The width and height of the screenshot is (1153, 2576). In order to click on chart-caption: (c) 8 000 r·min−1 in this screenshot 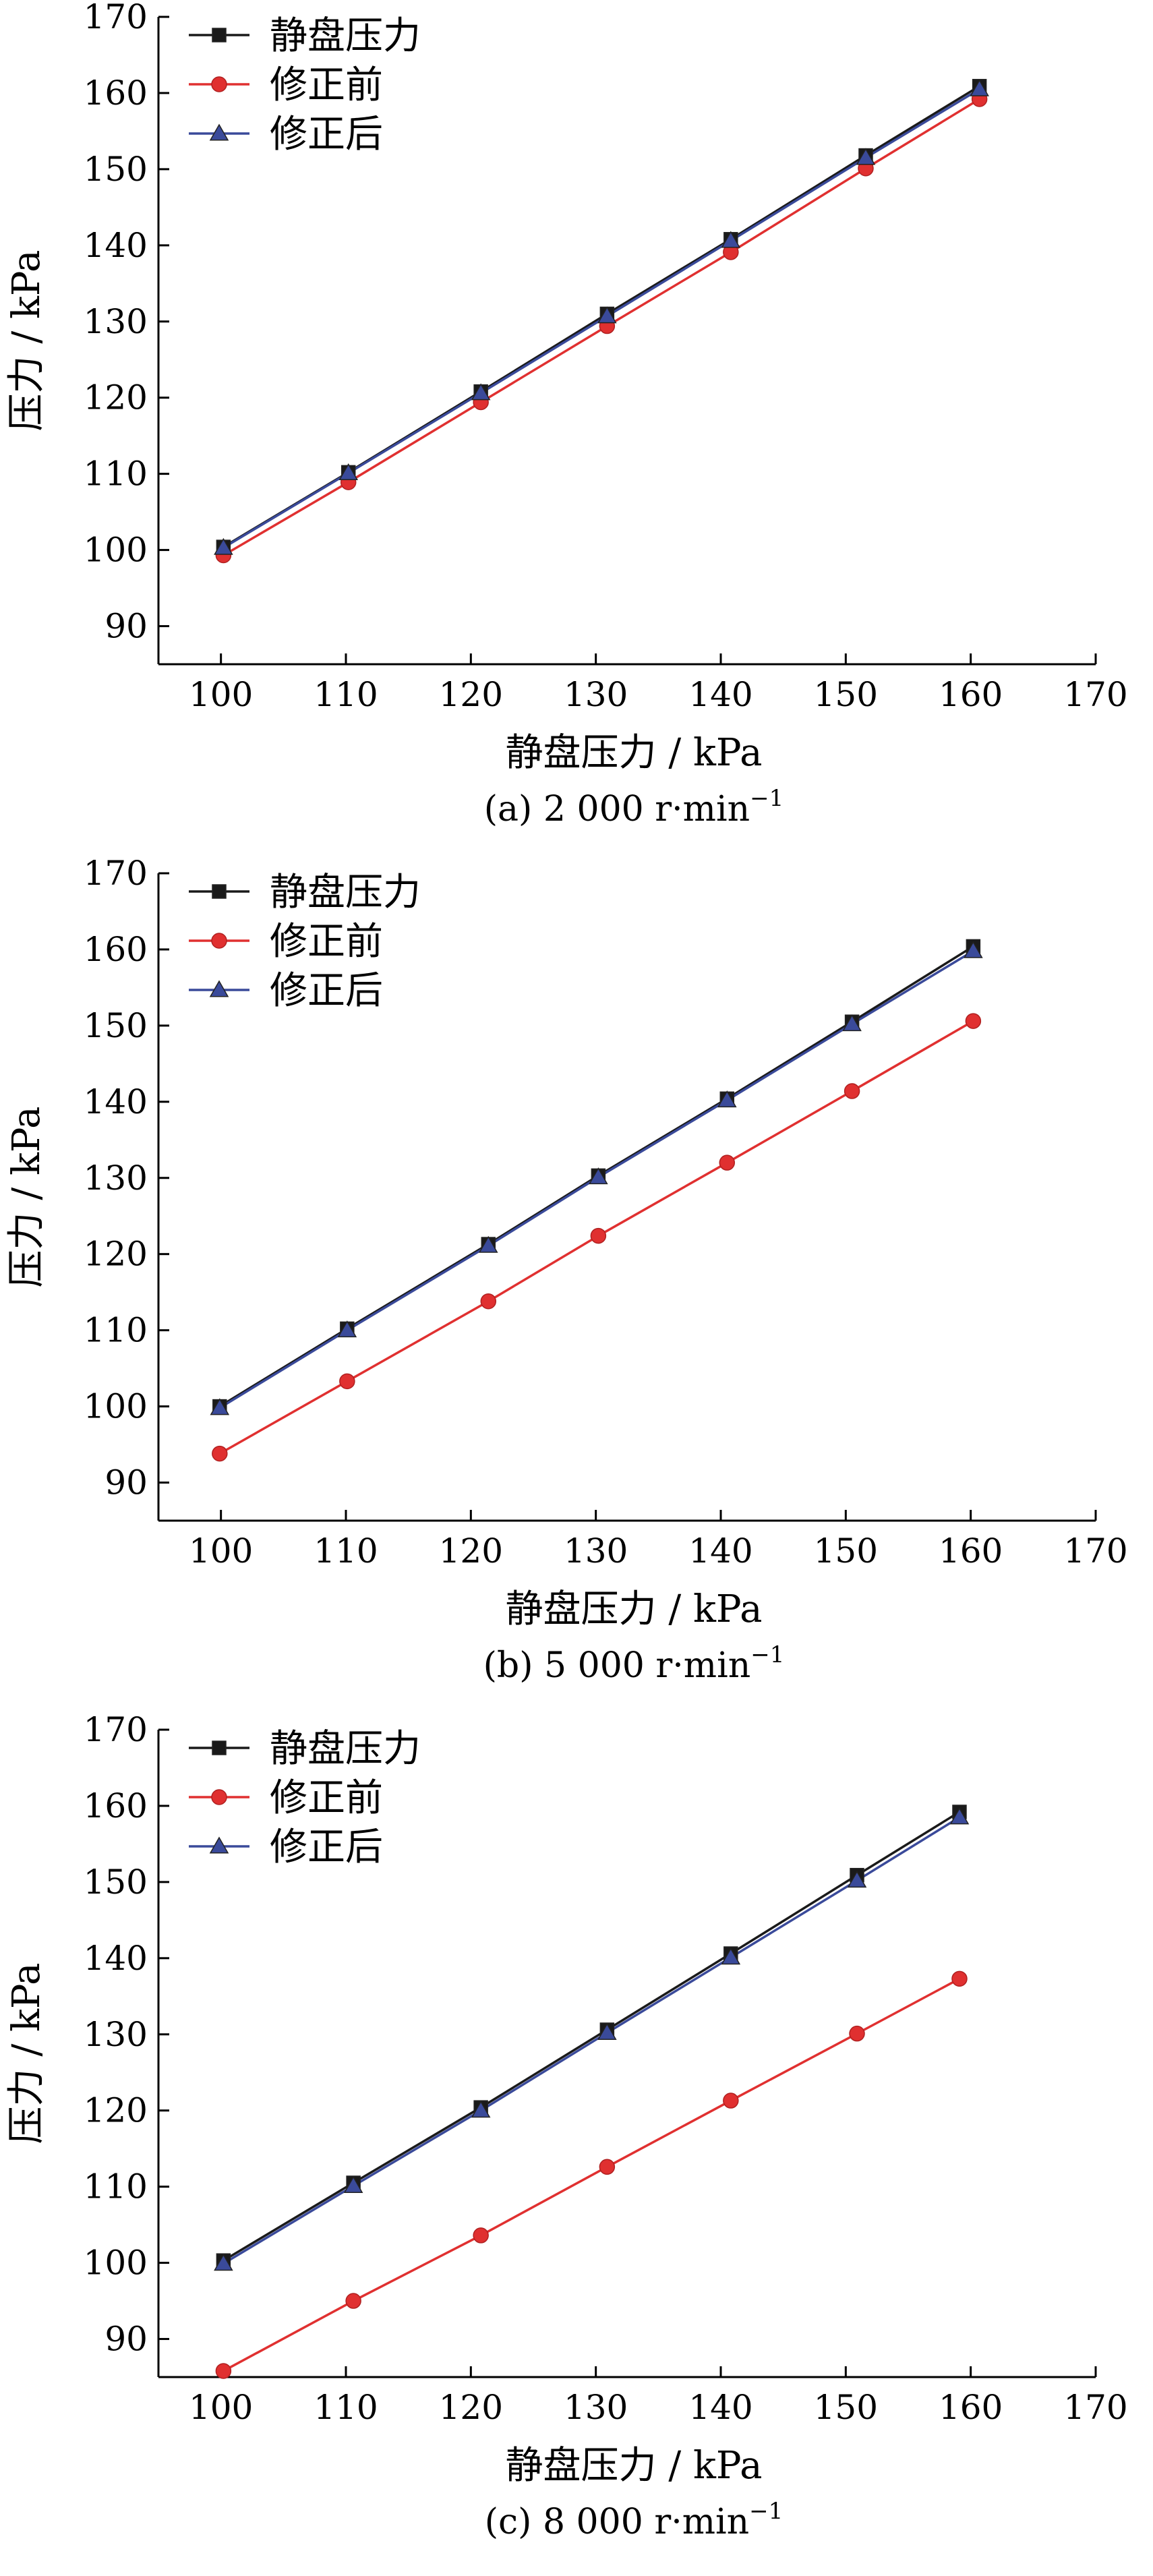, I will do `click(634, 2520)`.